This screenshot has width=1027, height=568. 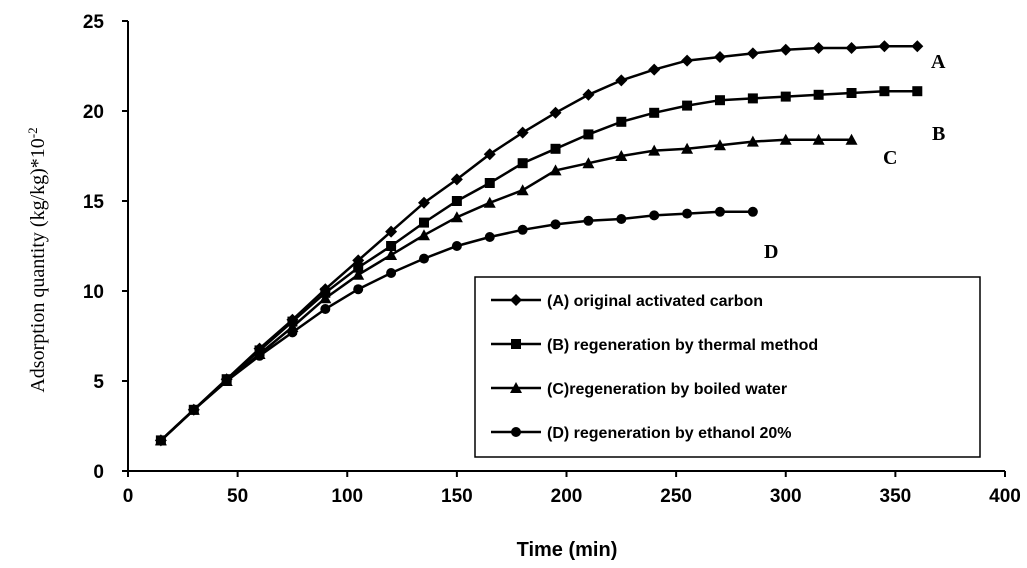 What do you see at coordinates (786, 496) in the screenshot?
I see `x-tick-label: 300` at bounding box center [786, 496].